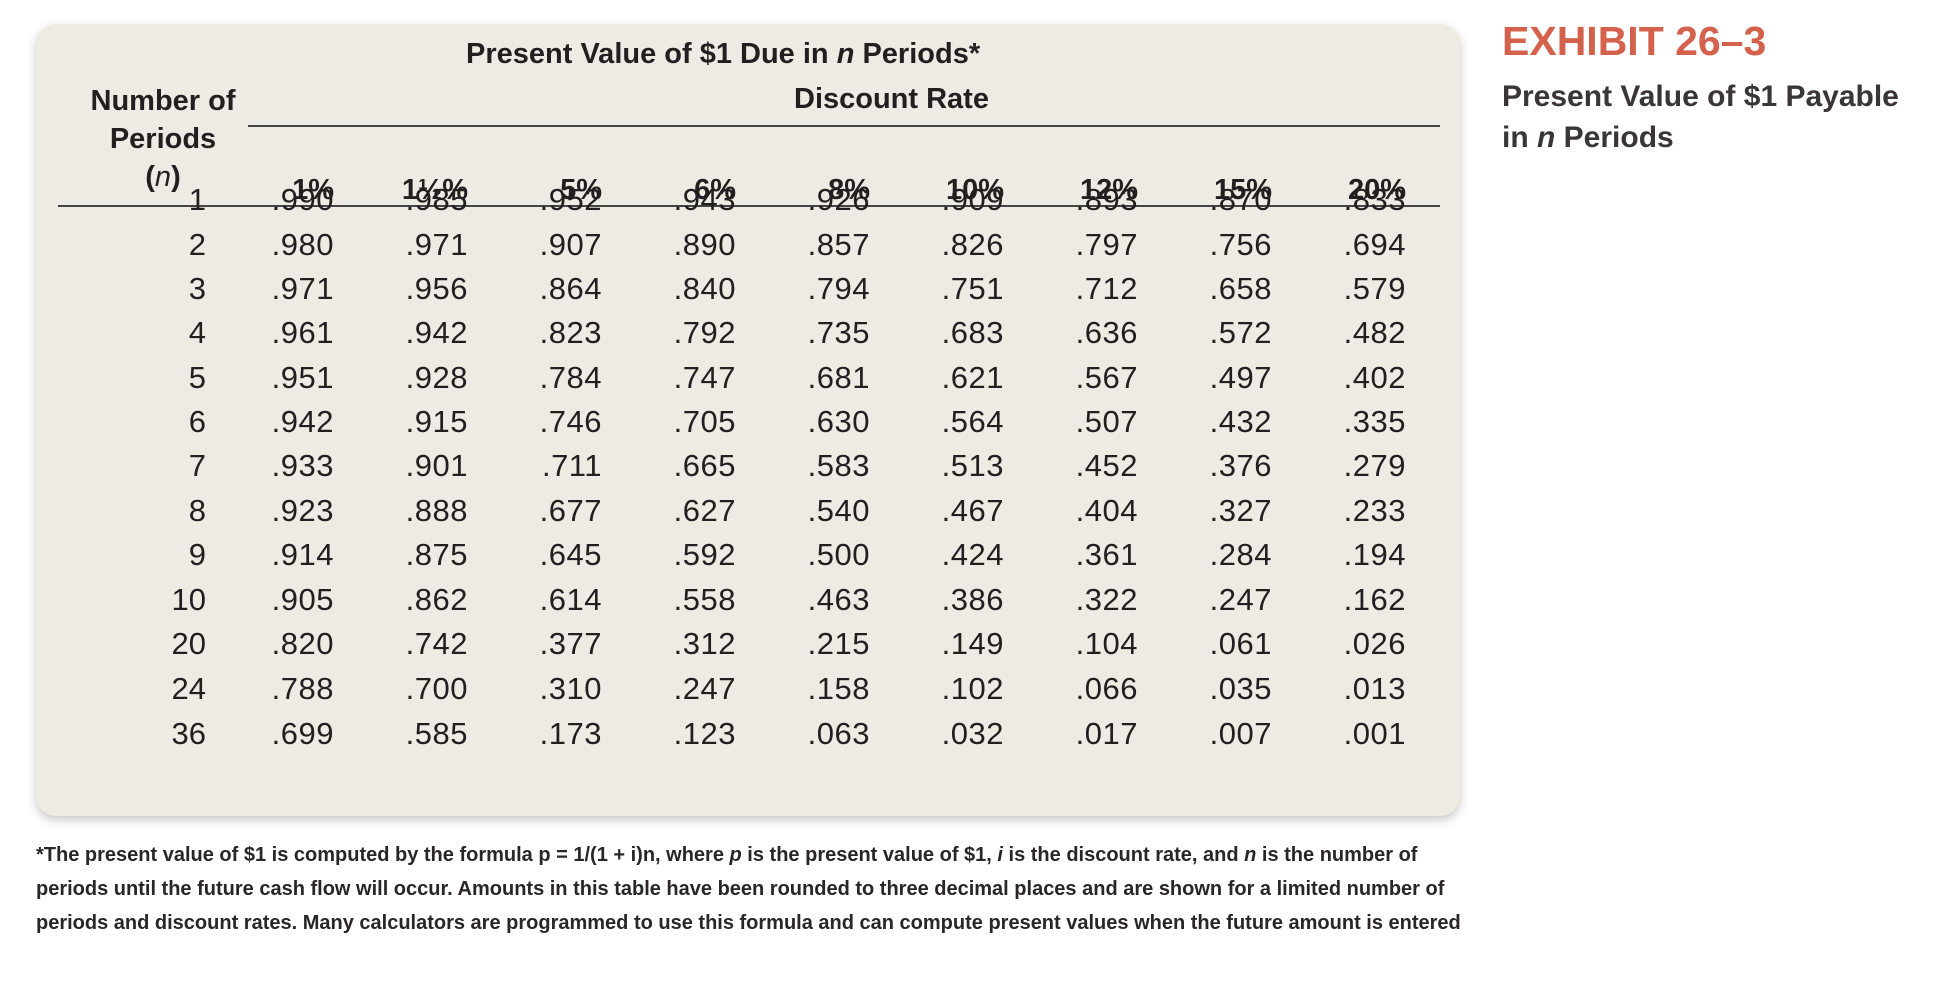  What do you see at coordinates (748, 200) in the screenshot?
I see `table-row: 1 .990 .985 .952 .943 .926 .909 .893 .870 .833` at bounding box center [748, 200].